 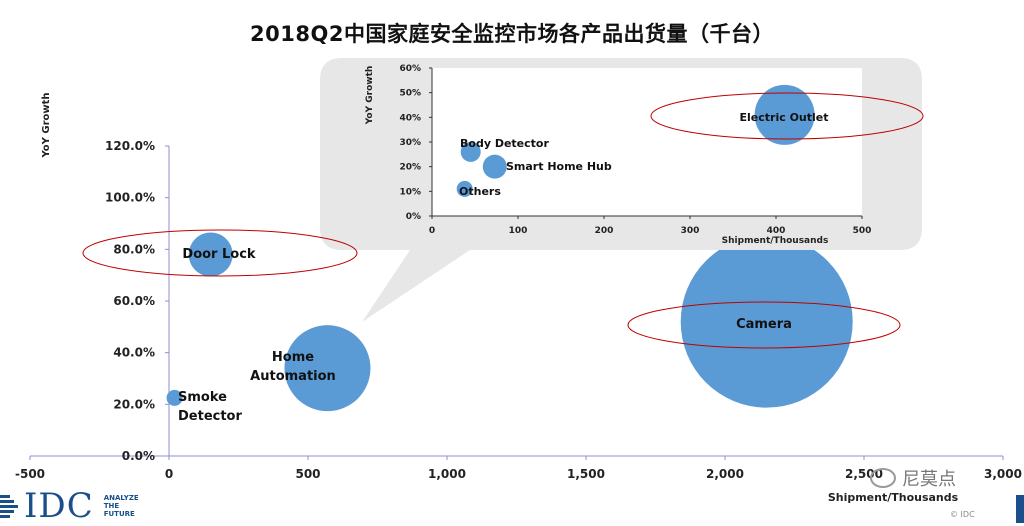 I want to click on chart-title: 2018Q2中国家庭安全监控市场各产品出货量（千台）, so click(x=512, y=34).